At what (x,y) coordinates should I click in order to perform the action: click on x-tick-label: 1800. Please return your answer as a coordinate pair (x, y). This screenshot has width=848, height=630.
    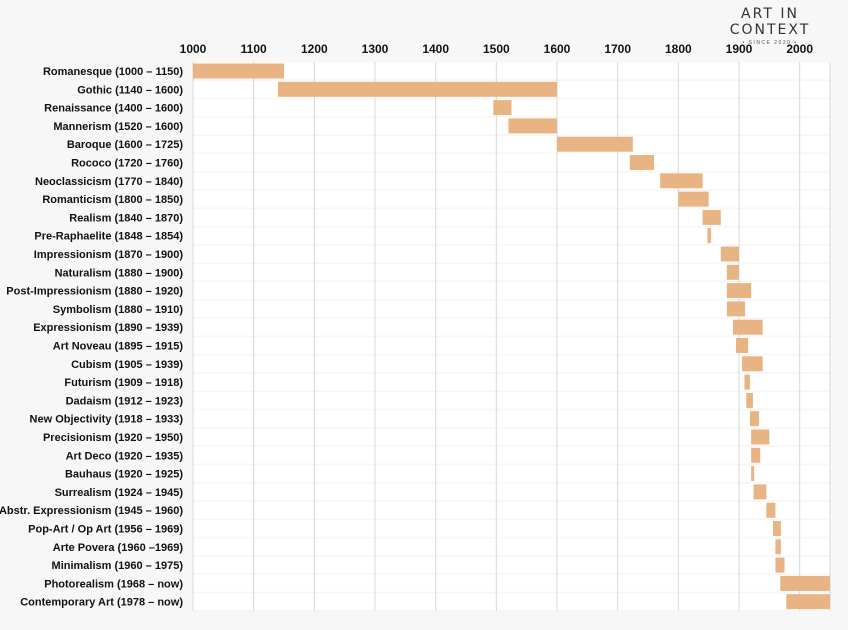
    Looking at the image, I should click on (678, 49).